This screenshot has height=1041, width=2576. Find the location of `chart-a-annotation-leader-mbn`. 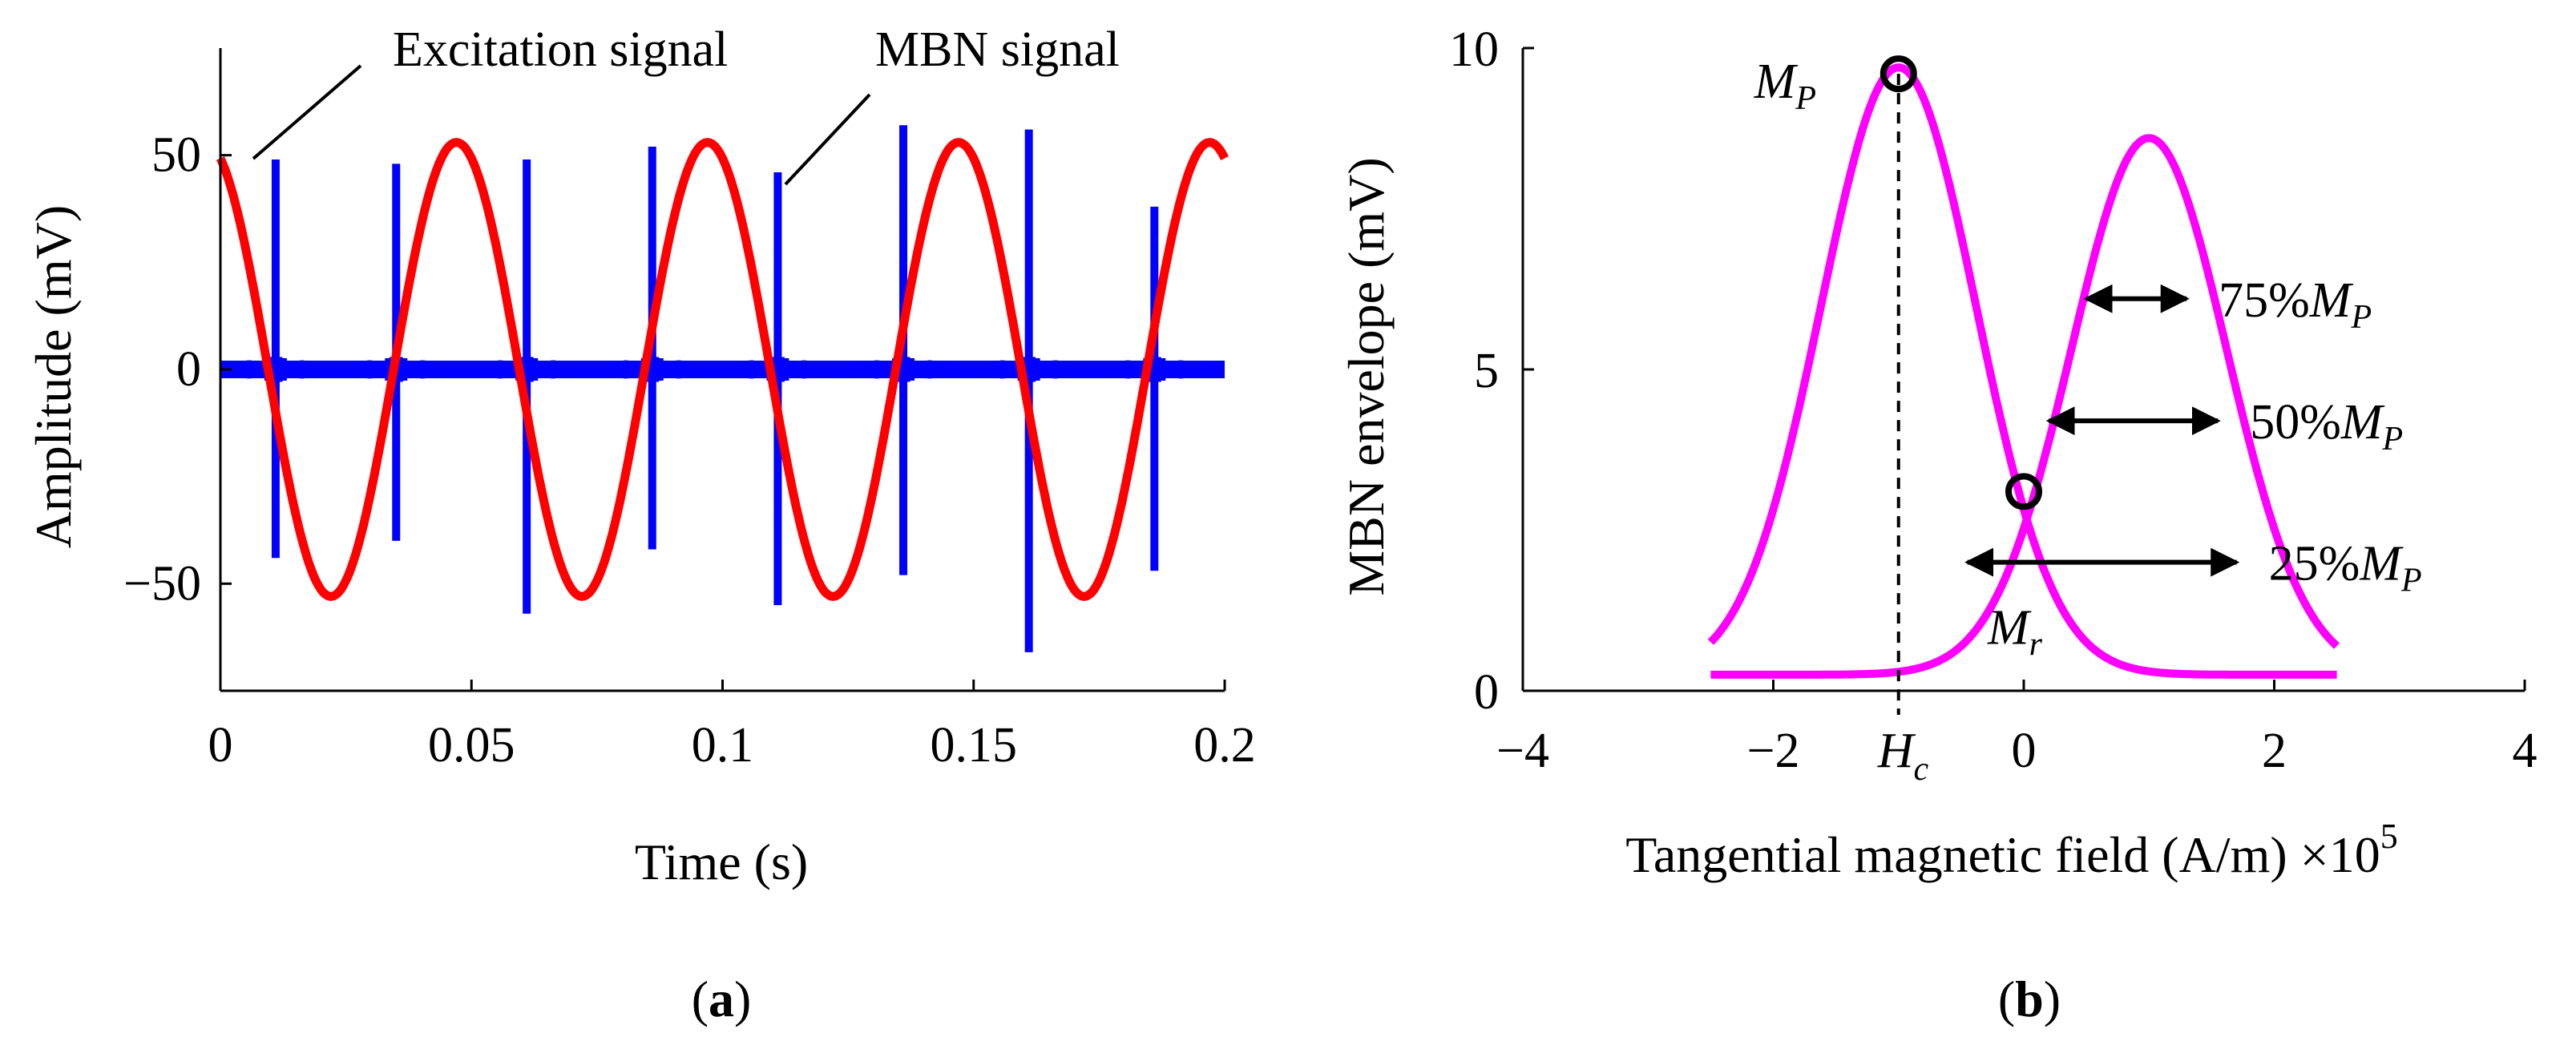

chart-a-annotation-leader-mbn is located at coordinates (827, 139).